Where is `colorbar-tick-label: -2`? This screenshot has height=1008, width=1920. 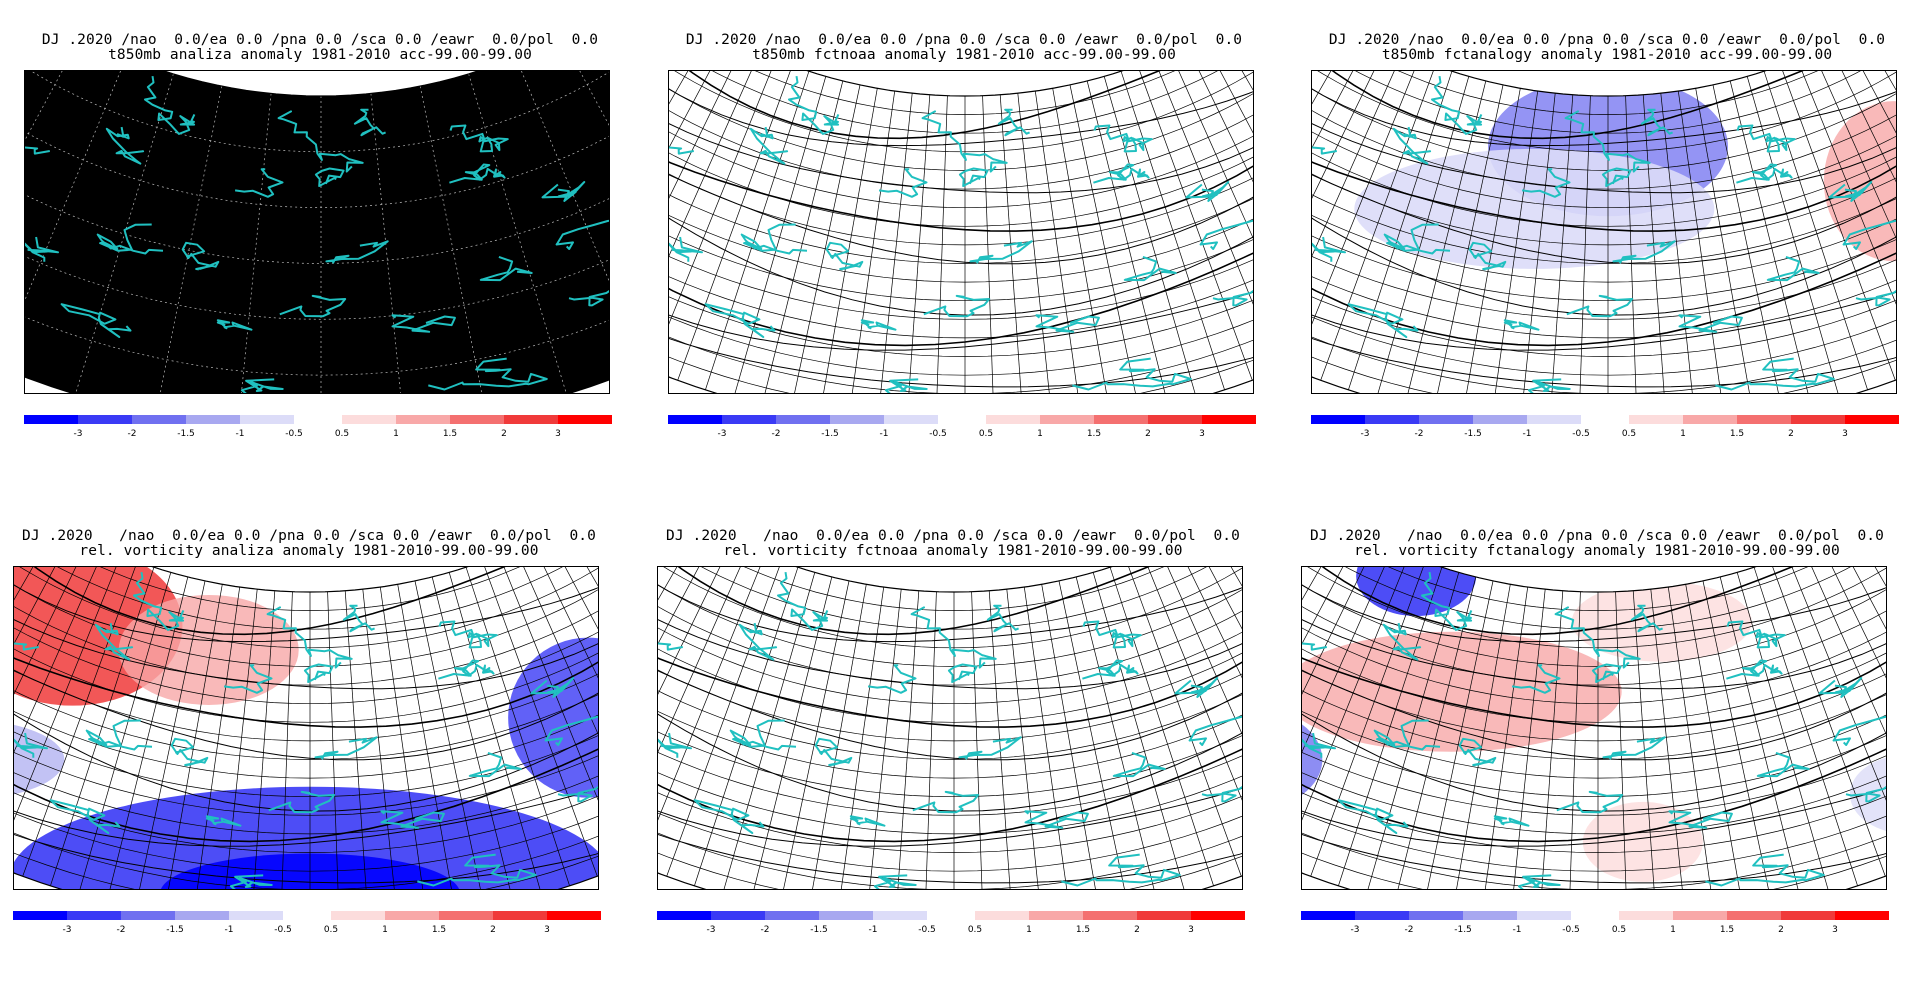 colorbar-tick-label: -2 is located at coordinates (121, 930).